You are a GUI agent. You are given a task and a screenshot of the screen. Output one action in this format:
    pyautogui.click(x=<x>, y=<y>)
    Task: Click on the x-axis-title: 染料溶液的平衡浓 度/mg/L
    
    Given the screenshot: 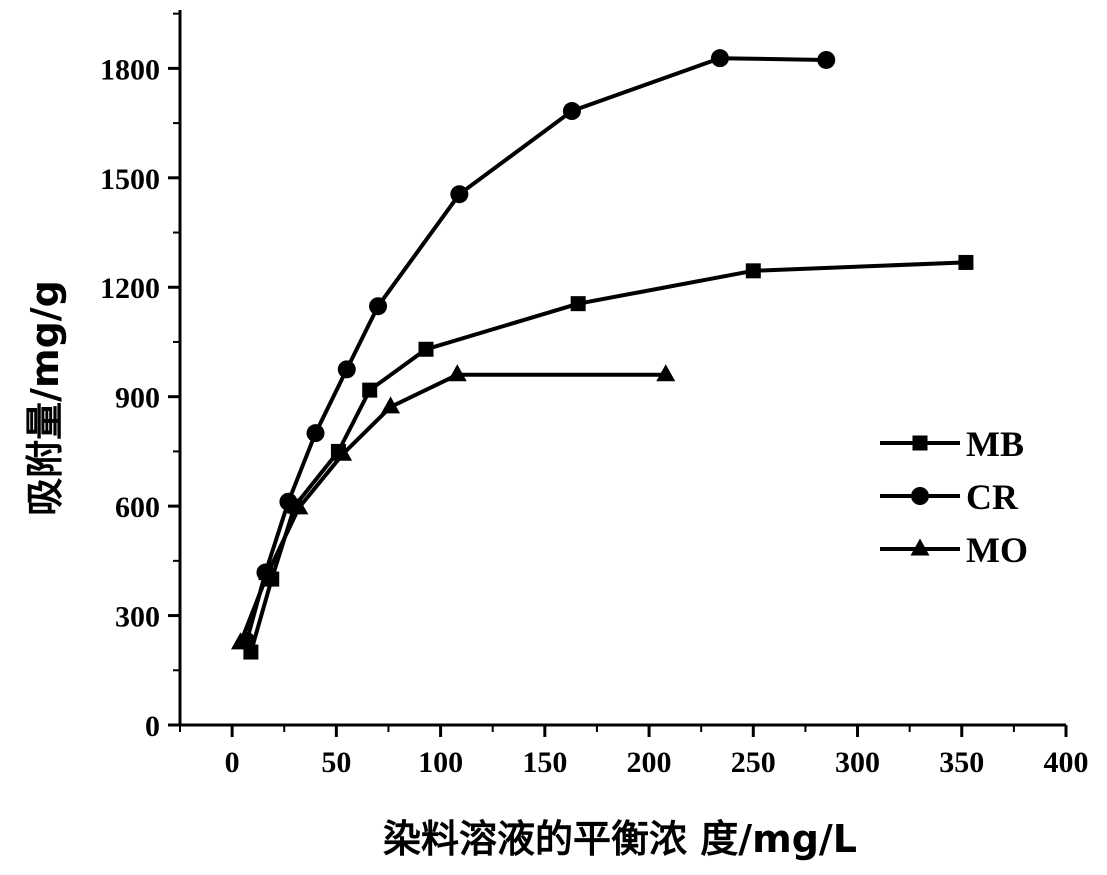 What is the action you would take?
    pyautogui.click(x=620, y=839)
    